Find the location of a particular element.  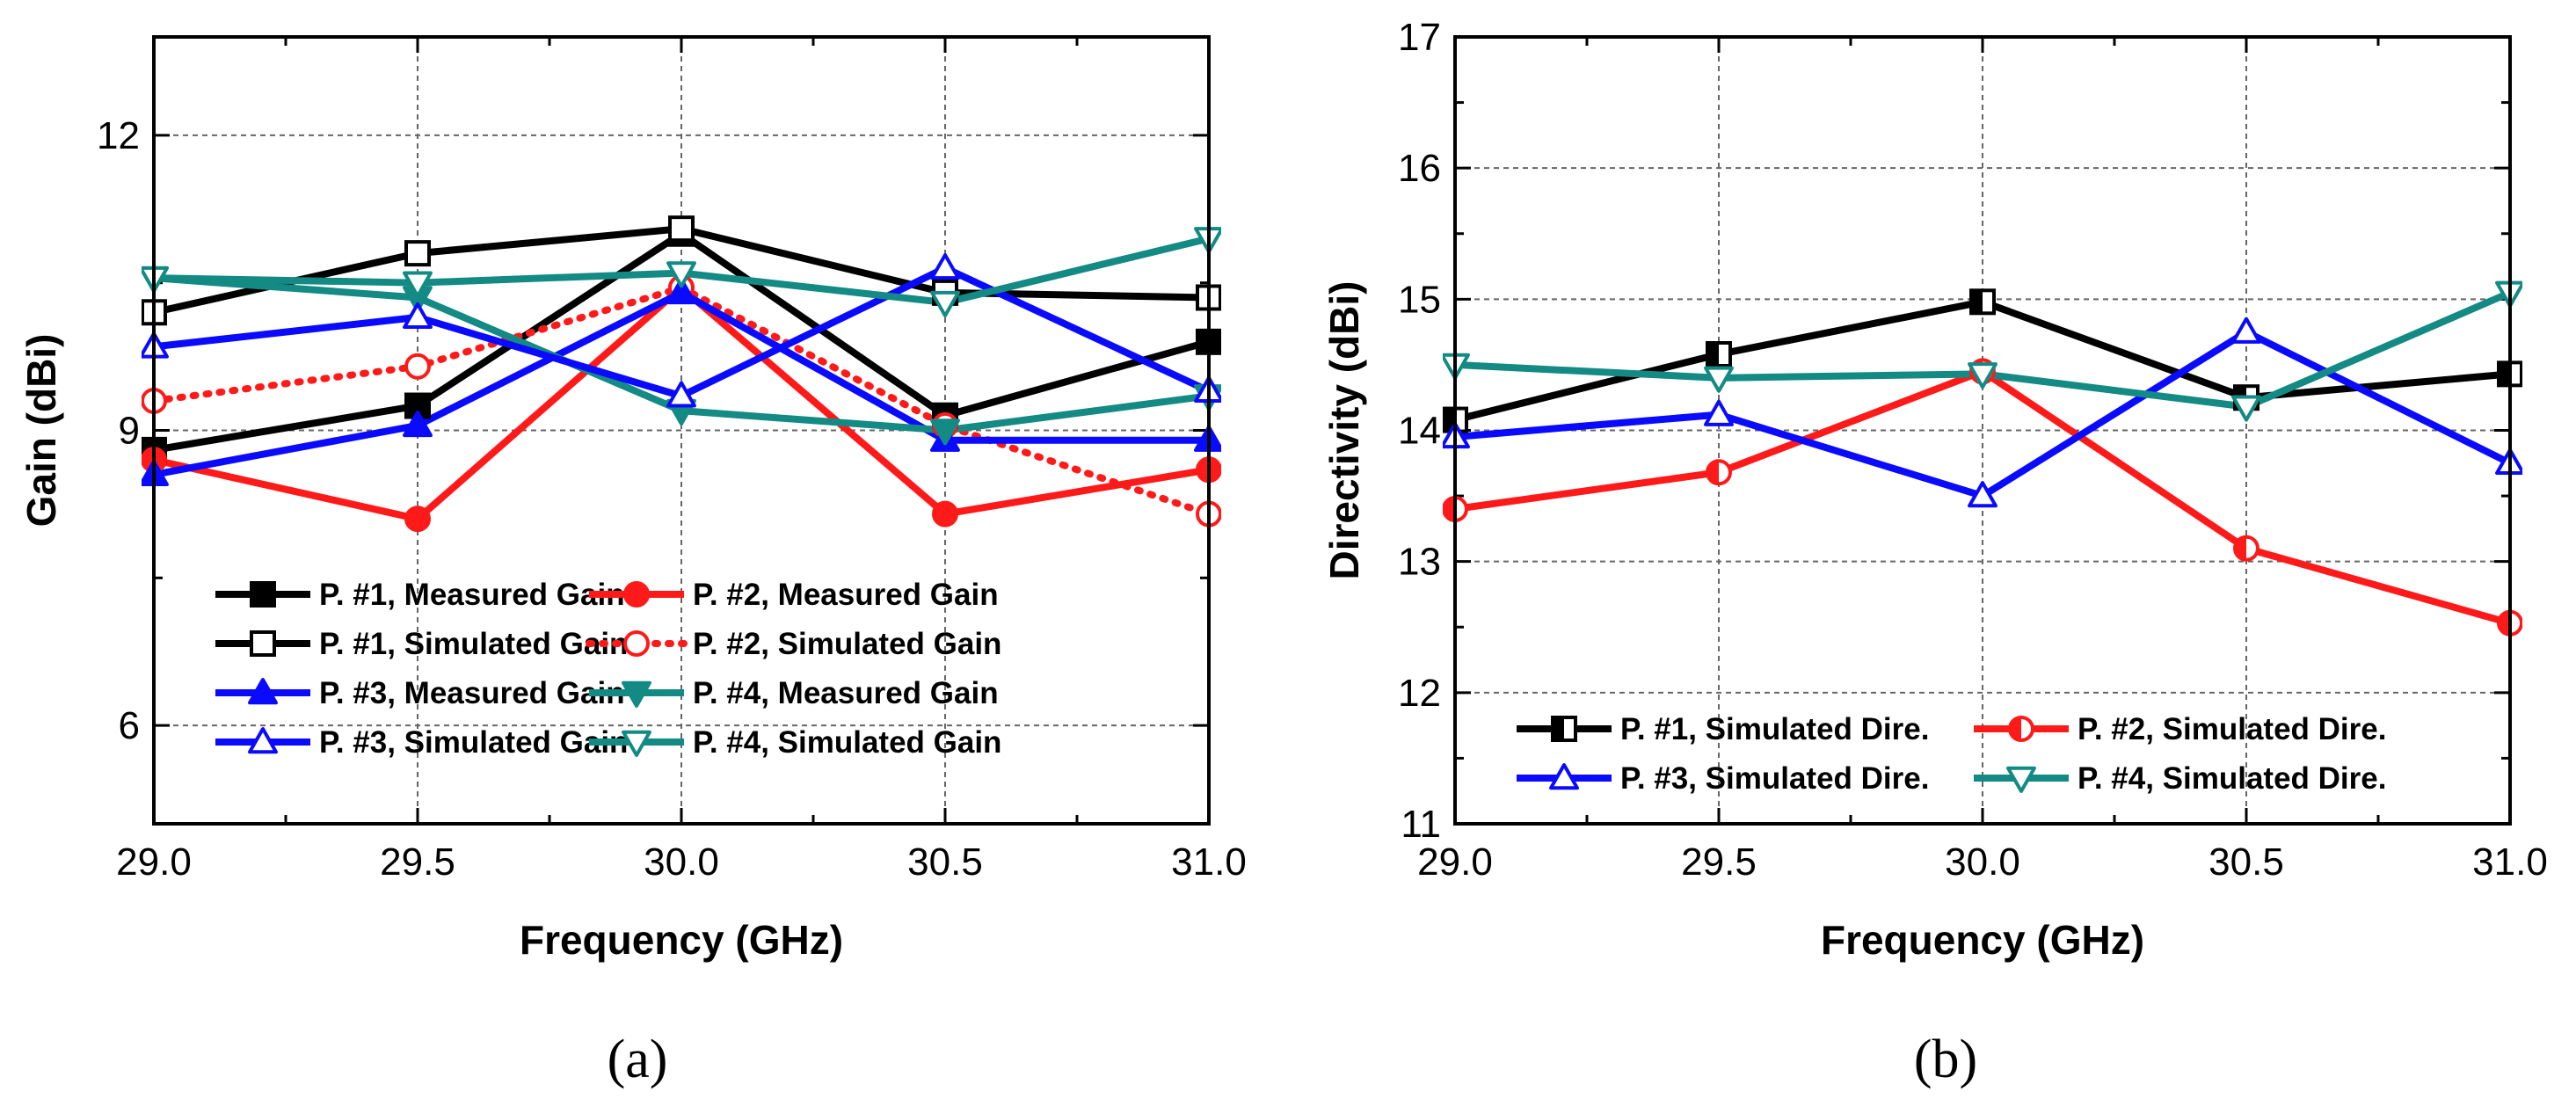

dir-series-0-point-2-half is located at coordinates (1977, 302).